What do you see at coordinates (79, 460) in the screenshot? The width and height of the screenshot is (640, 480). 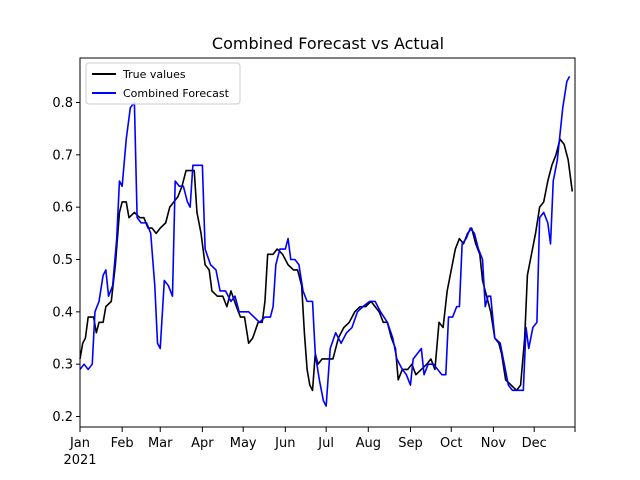 I see `x-tick-year-label: 2021` at bounding box center [79, 460].